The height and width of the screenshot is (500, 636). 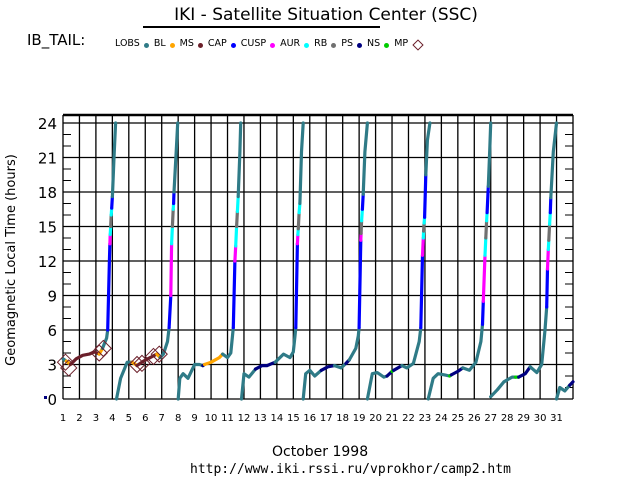 What do you see at coordinates (178, 418) in the screenshot?
I see `x-tick-label: 8` at bounding box center [178, 418].